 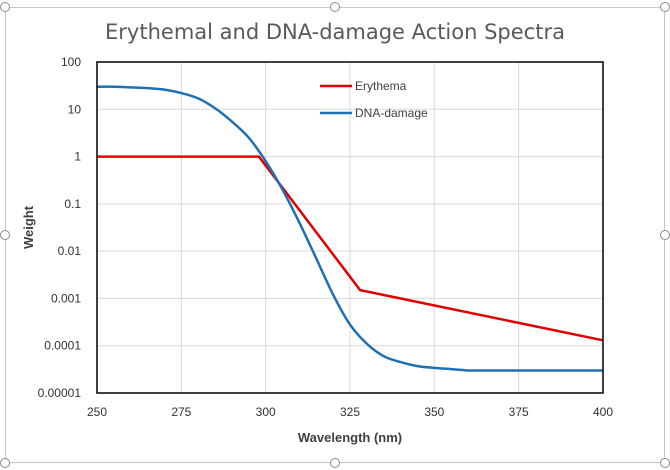 I want to click on x-tick-label: 400, so click(x=603, y=412).